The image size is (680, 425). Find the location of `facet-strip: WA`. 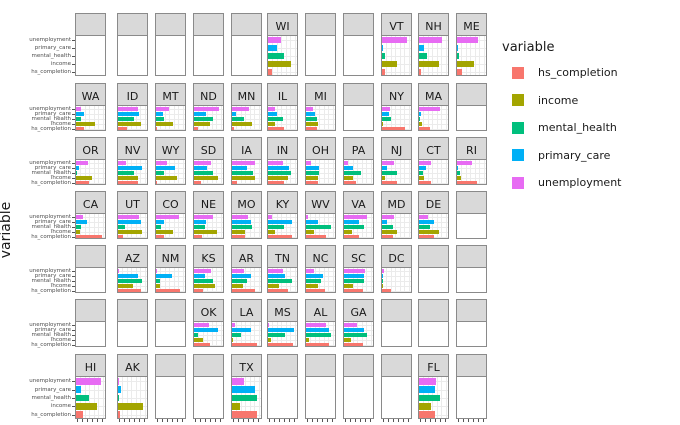

facet-strip: WA is located at coordinates (90, 94).